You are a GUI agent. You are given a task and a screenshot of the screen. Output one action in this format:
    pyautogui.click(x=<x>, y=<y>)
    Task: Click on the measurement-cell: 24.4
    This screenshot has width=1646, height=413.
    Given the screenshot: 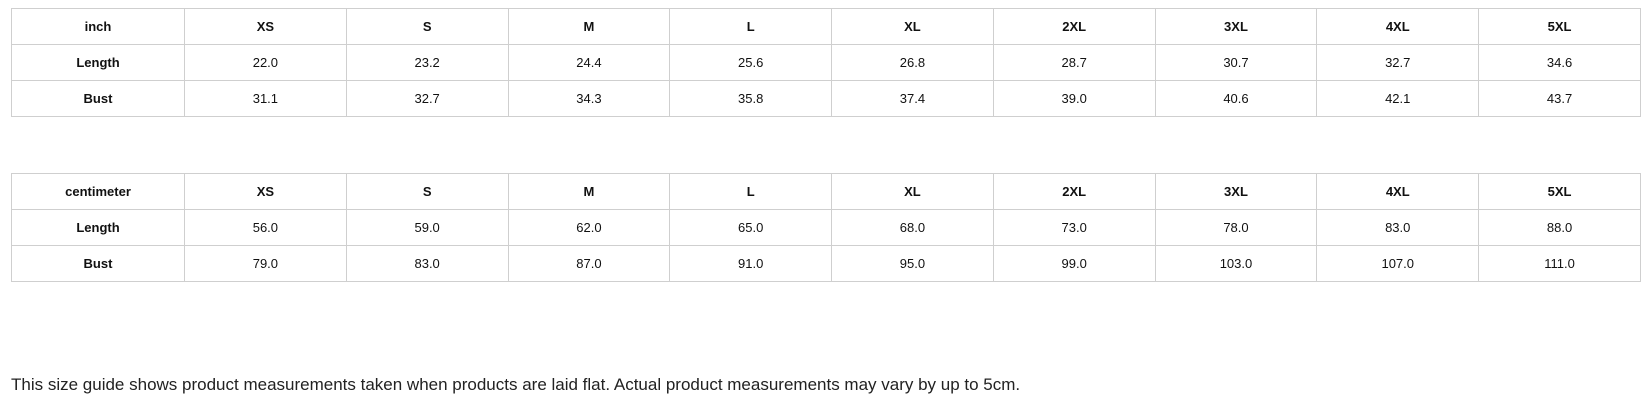 What is the action you would take?
    pyautogui.click(x=589, y=62)
    